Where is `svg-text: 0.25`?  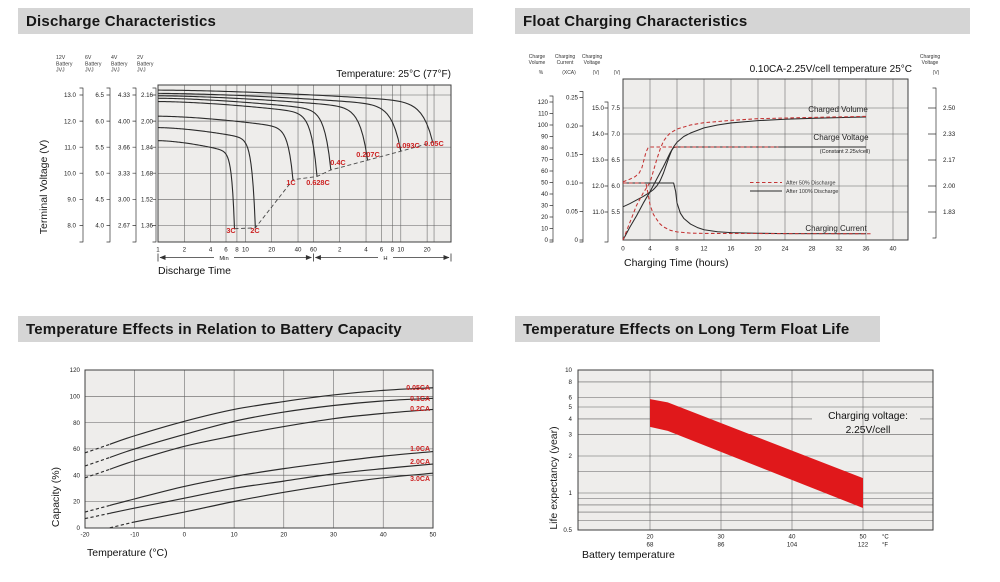
svg-text: 0.25 is located at coordinates (572, 98).